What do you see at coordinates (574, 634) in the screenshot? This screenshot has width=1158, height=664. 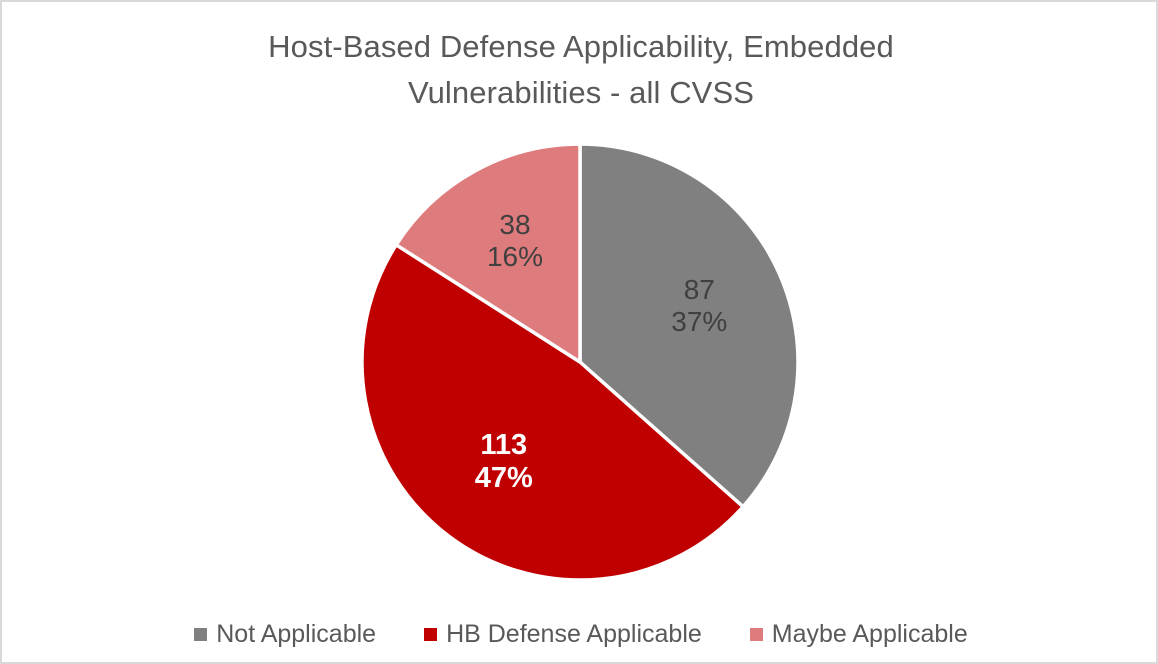 I see `legend-label-1: HB Defense Applicable` at bounding box center [574, 634].